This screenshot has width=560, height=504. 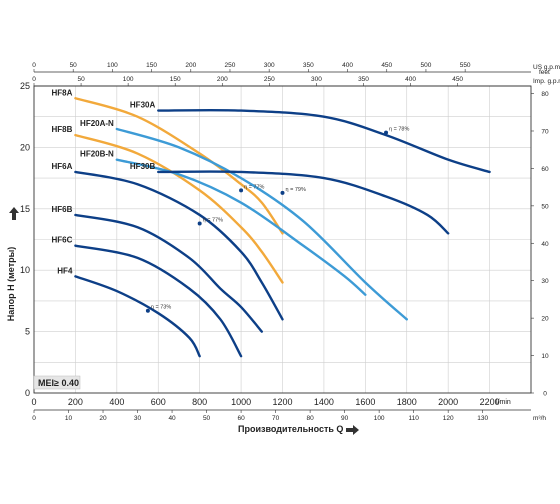 I want to click on series-label-hf6a: HF6A, so click(x=62, y=166).